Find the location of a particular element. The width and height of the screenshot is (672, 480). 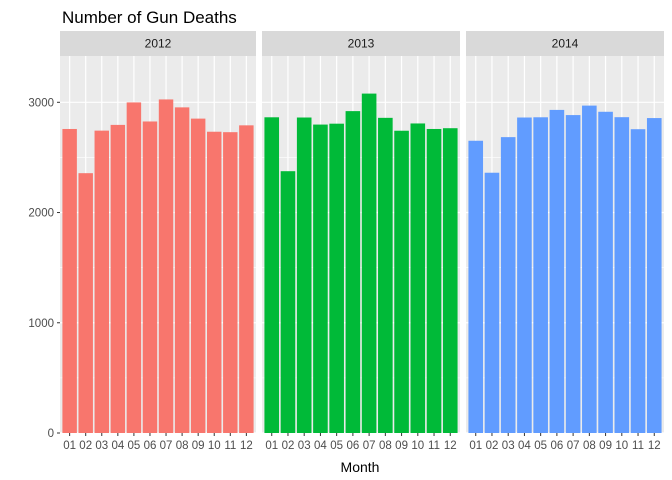

facet-label: 2013 is located at coordinates (361, 44).